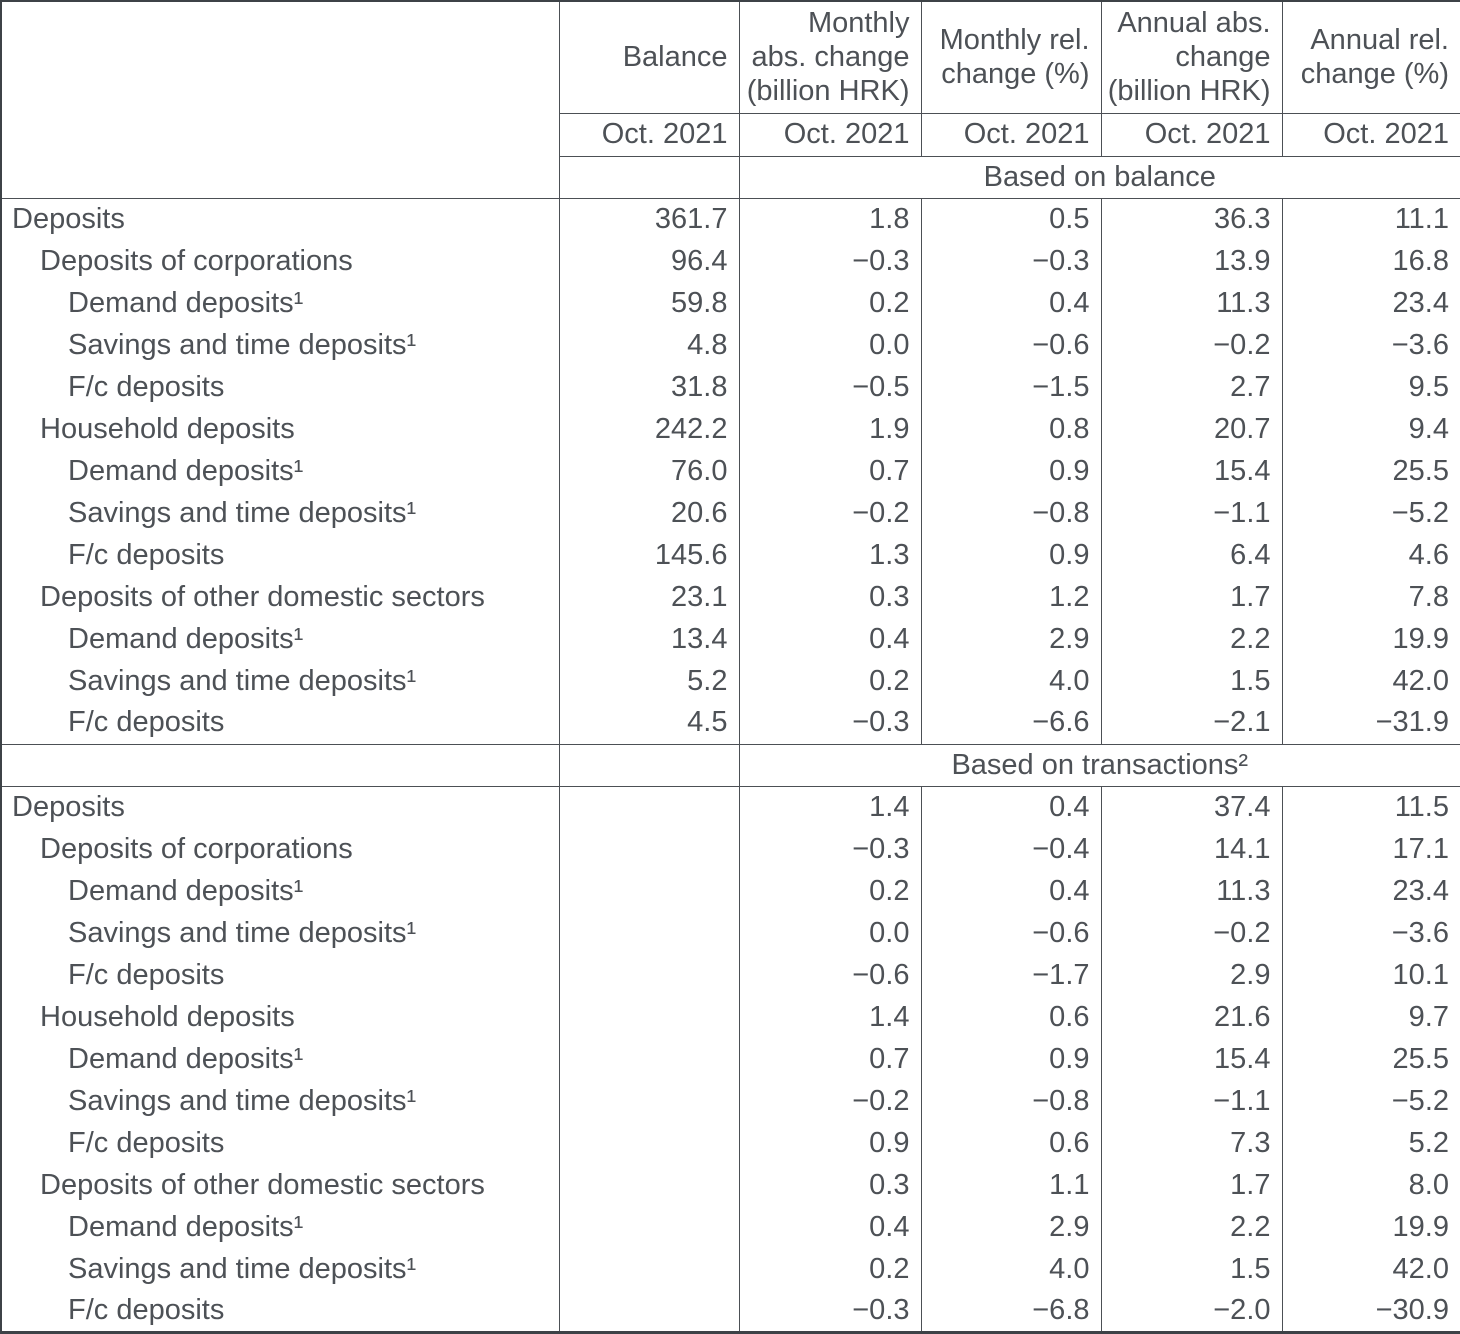 This screenshot has height=1334, width=1460. I want to click on cell-monthly-rel-change: −0.4, so click(1010, 849).